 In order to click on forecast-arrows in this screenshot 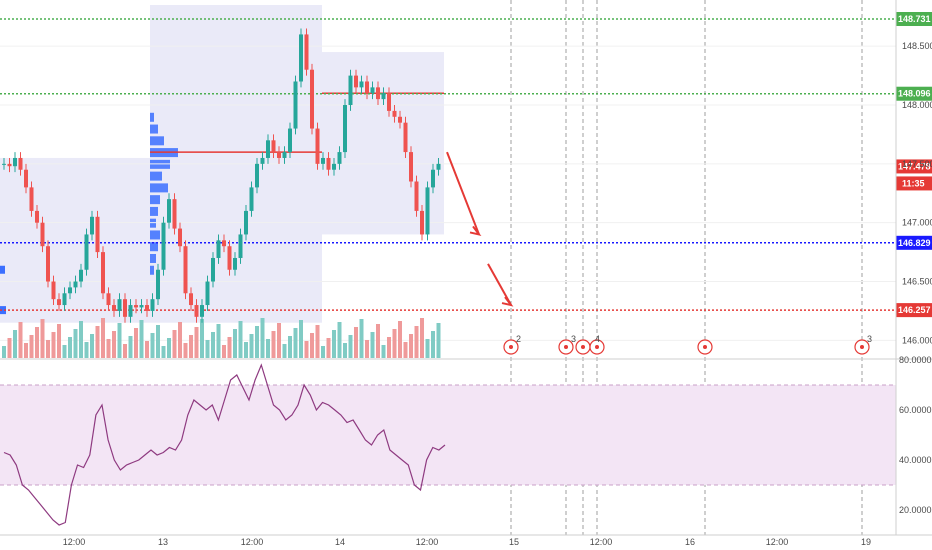, I will do `click(480, 229)`.